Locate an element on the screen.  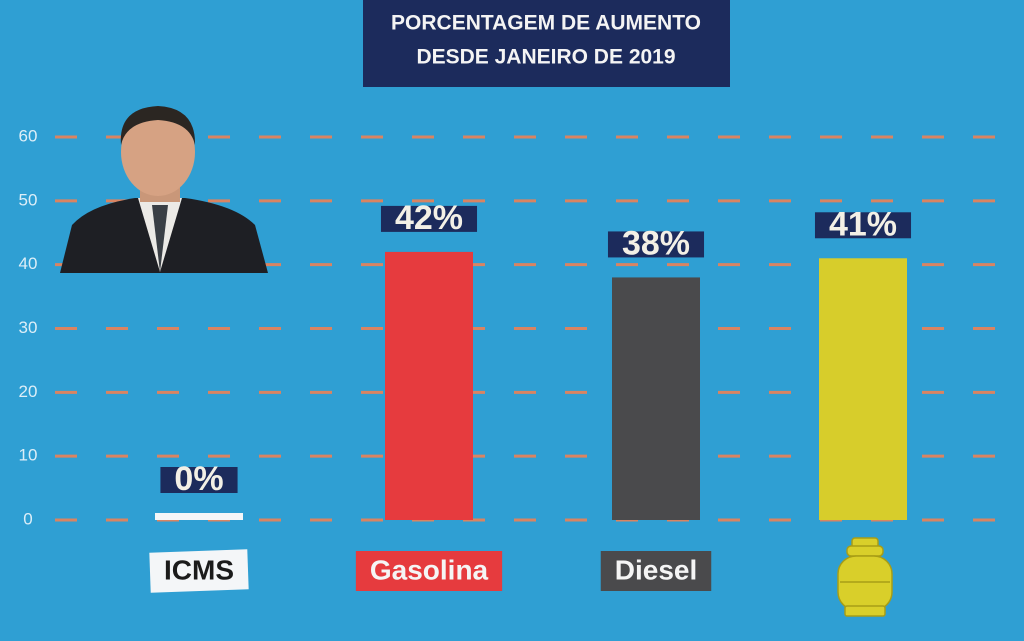
value-label: 42% is located at coordinates (429, 218).